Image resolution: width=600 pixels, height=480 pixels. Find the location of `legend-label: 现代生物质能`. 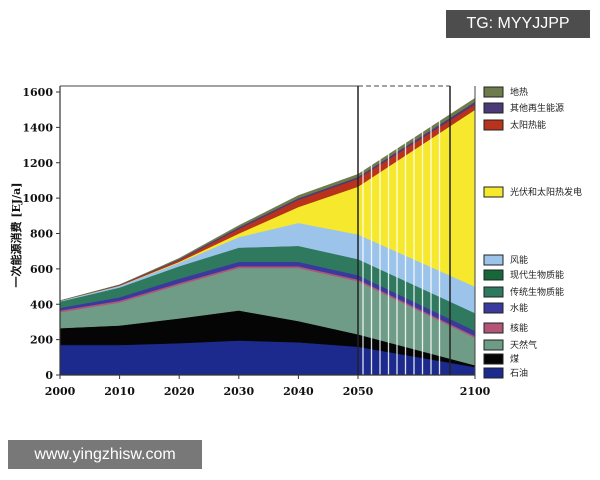

legend-label: 现代生物质能 is located at coordinates (537, 275).